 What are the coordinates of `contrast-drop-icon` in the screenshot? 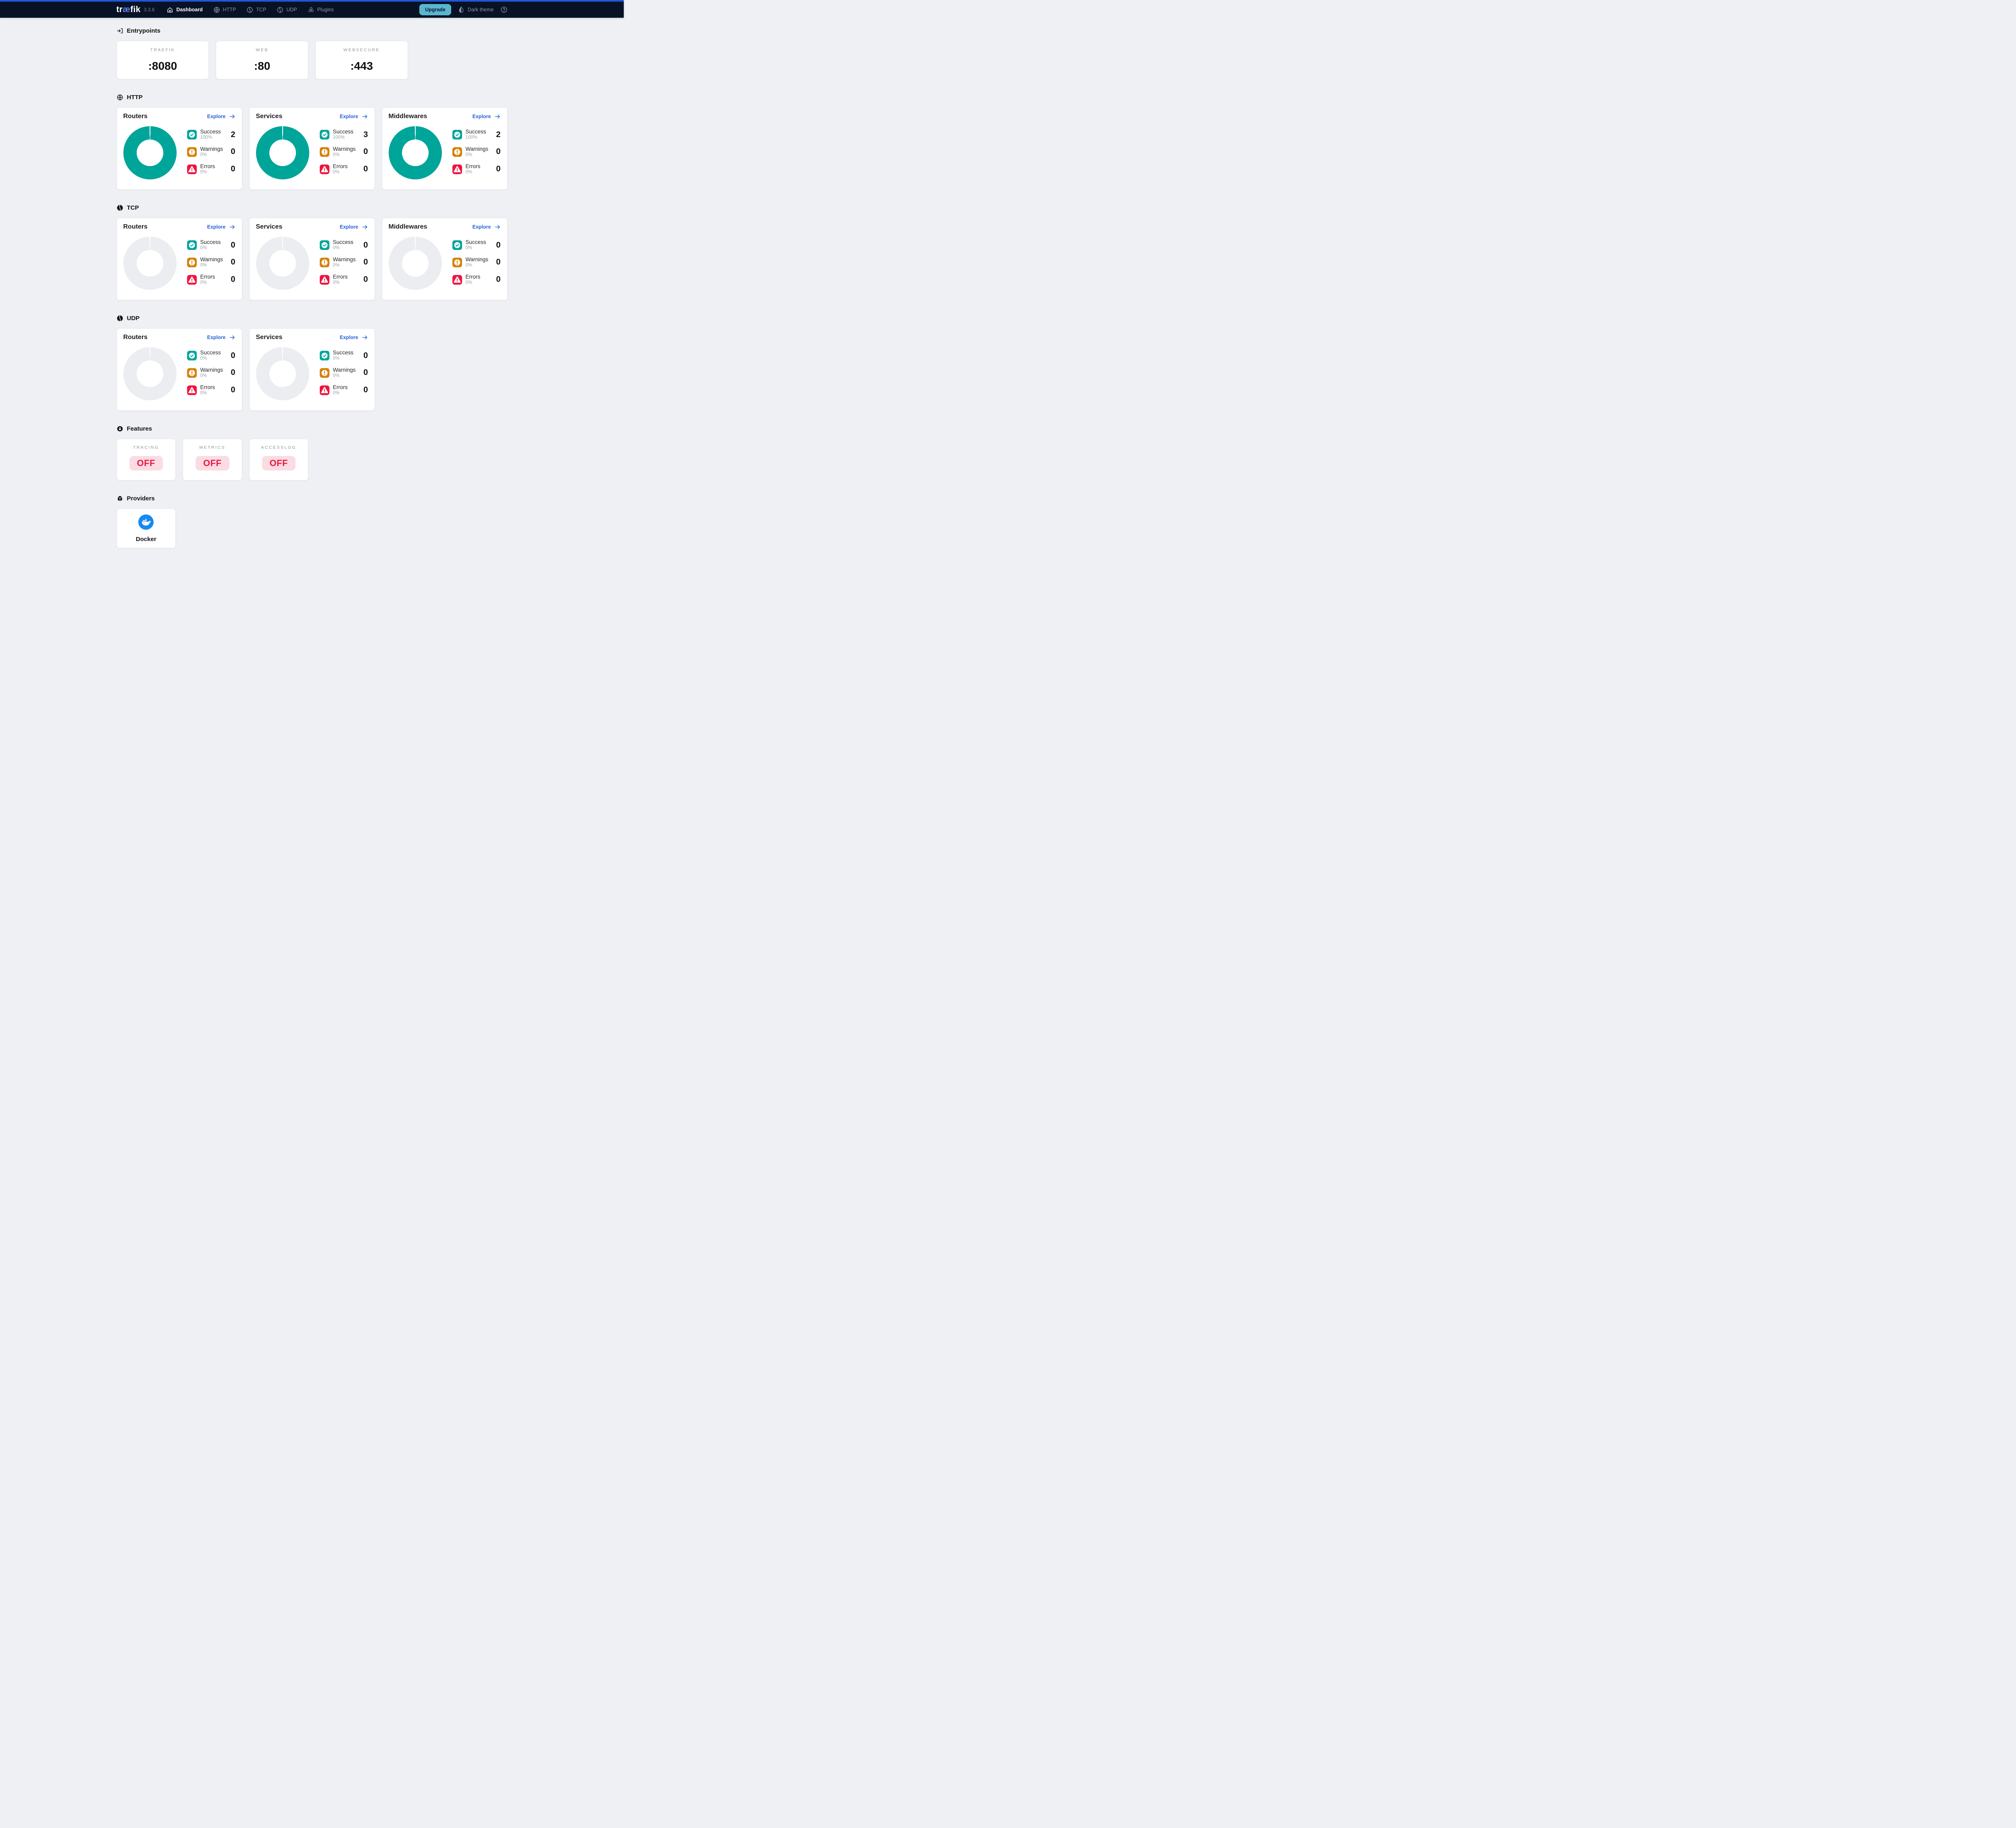 It's located at (461, 9).